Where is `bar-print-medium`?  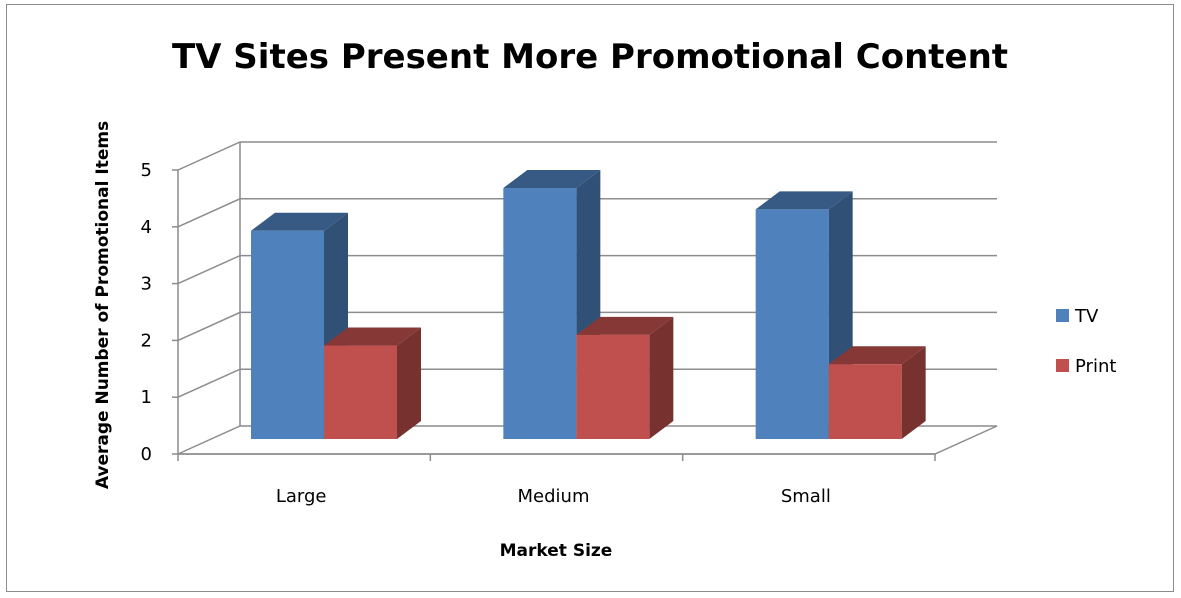
bar-print-medium is located at coordinates (625, 377).